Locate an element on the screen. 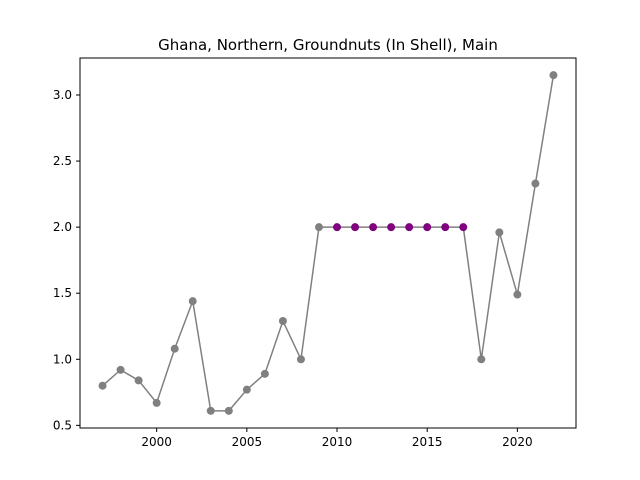 The height and width of the screenshot is (480, 640). y-tick-label: 2.5 is located at coordinates (62, 161).